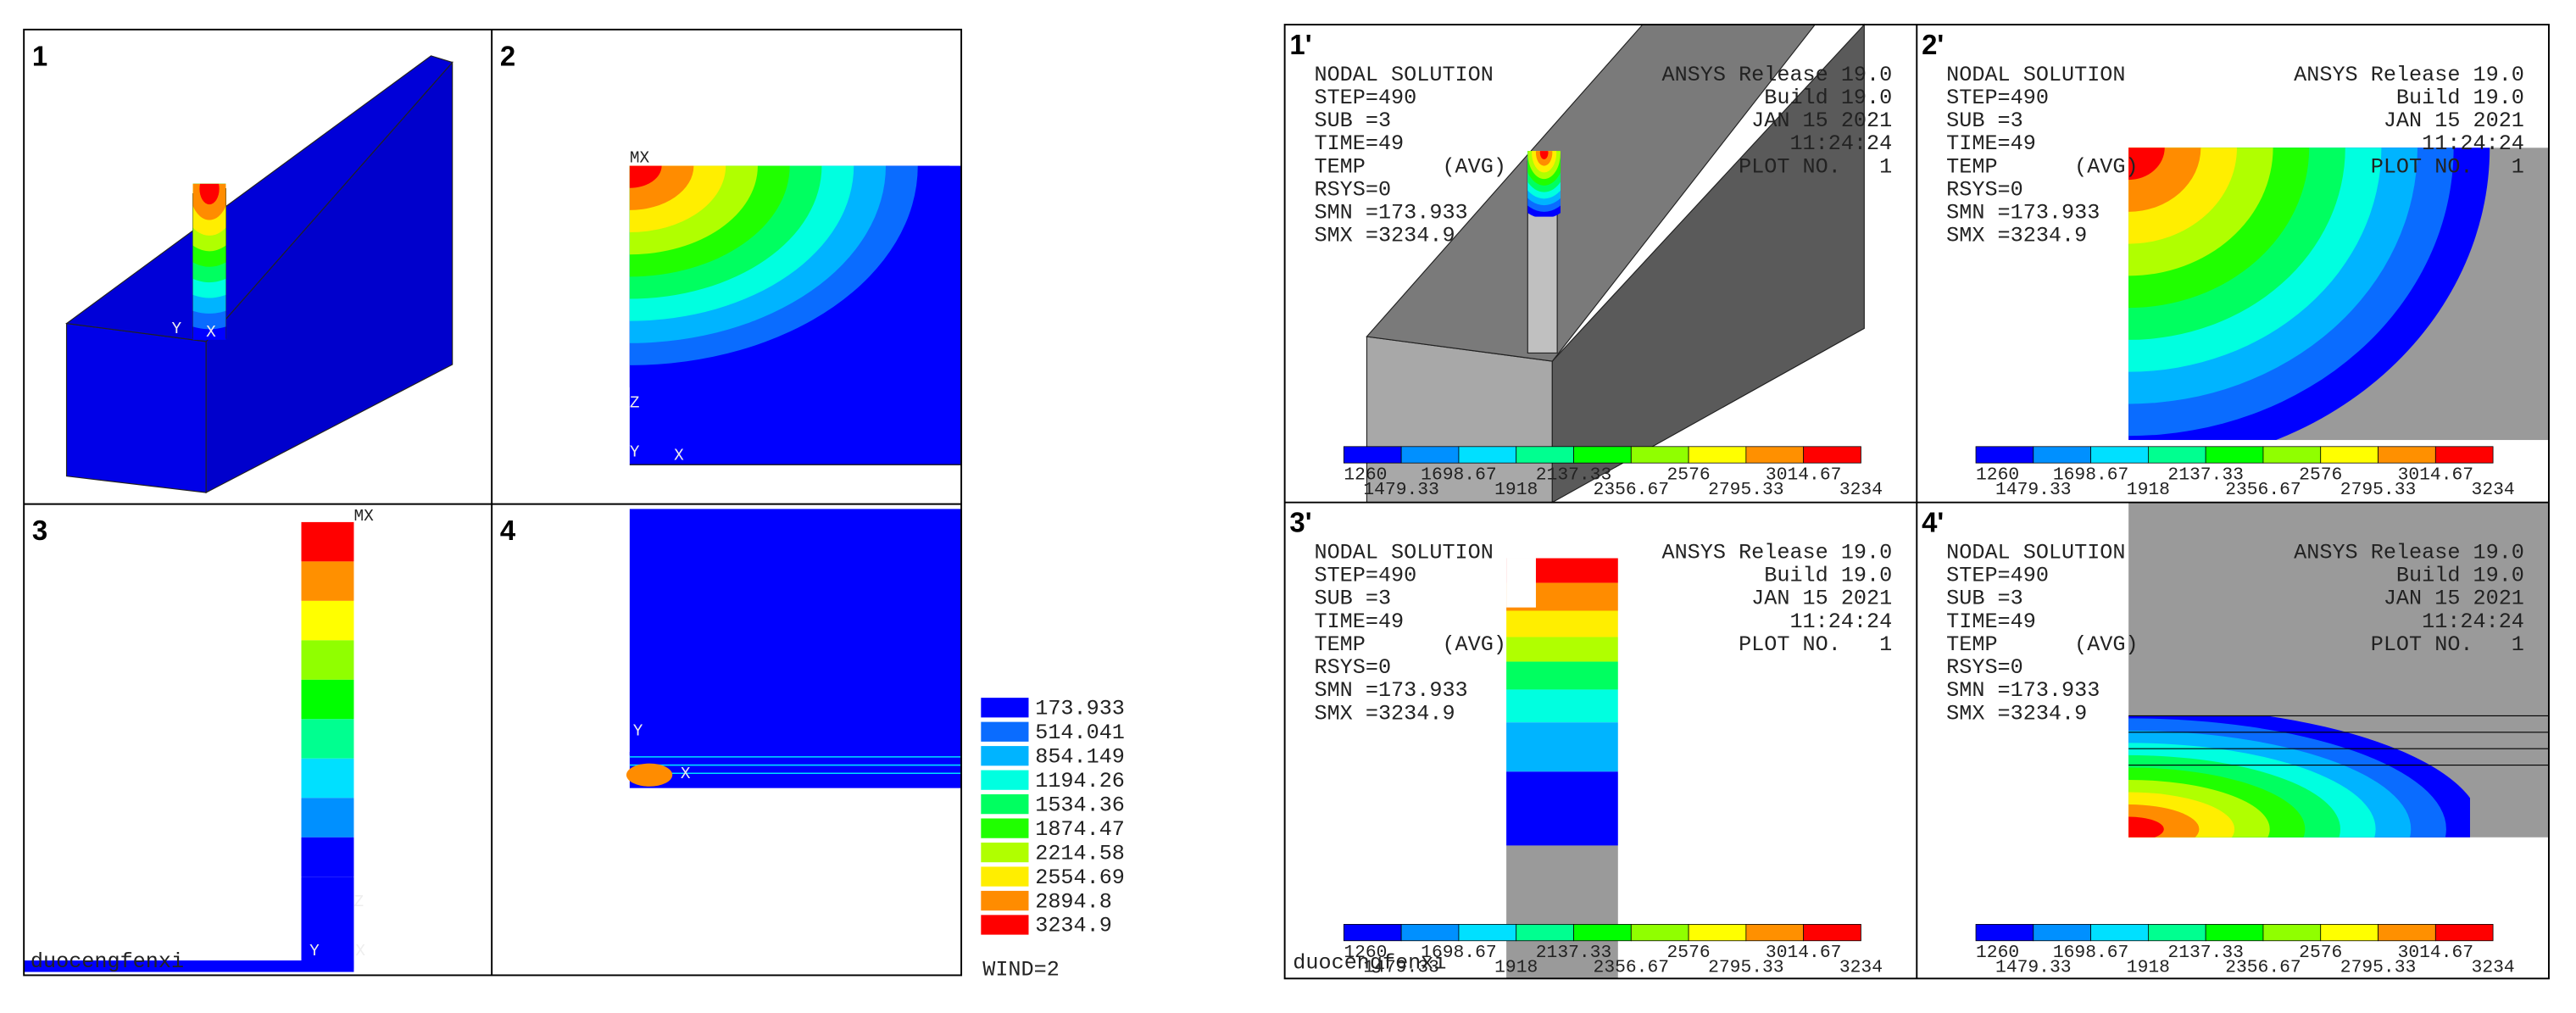 Image resolution: width=2576 pixels, height=1013 pixels. I want to click on watermark: duocengfenxi, so click(107, 961).